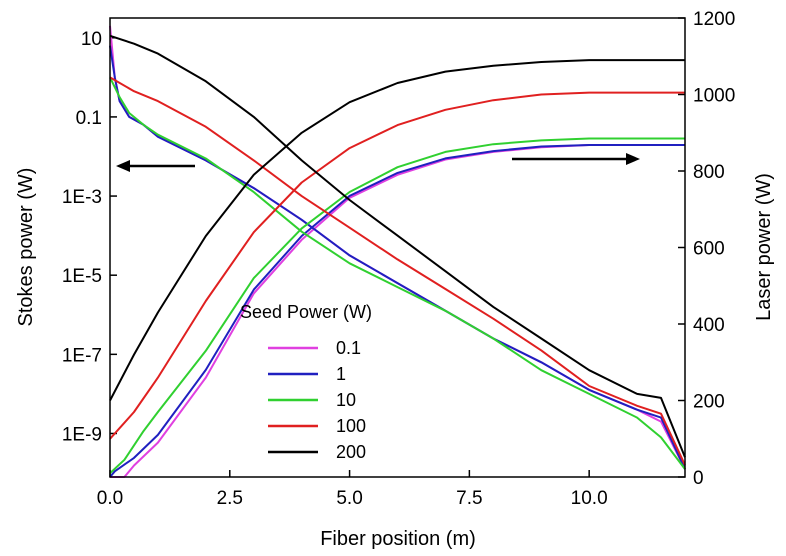  Describe the element at coordinates (351, 452) in the screenshot. I see `legend-label-200: 200` at that location.